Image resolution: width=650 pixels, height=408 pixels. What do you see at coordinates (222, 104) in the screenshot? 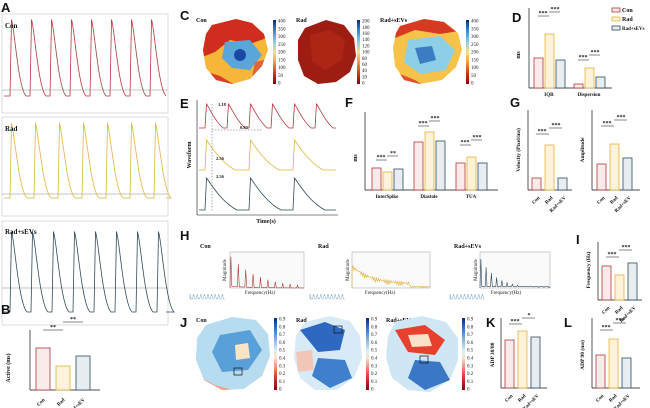
I see `annot-e-1: 1.18` at bounding box center [222, 104].